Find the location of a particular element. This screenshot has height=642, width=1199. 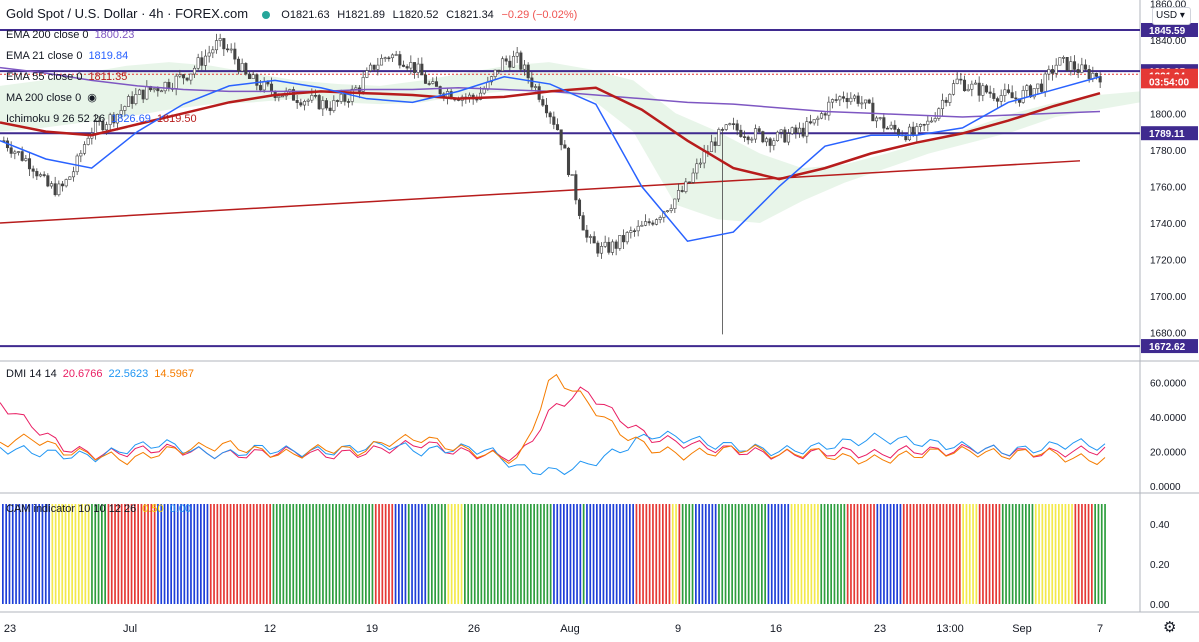

indicator-legend: EMA 200 close 0 1800.23 is located at coordinates (73, 35).